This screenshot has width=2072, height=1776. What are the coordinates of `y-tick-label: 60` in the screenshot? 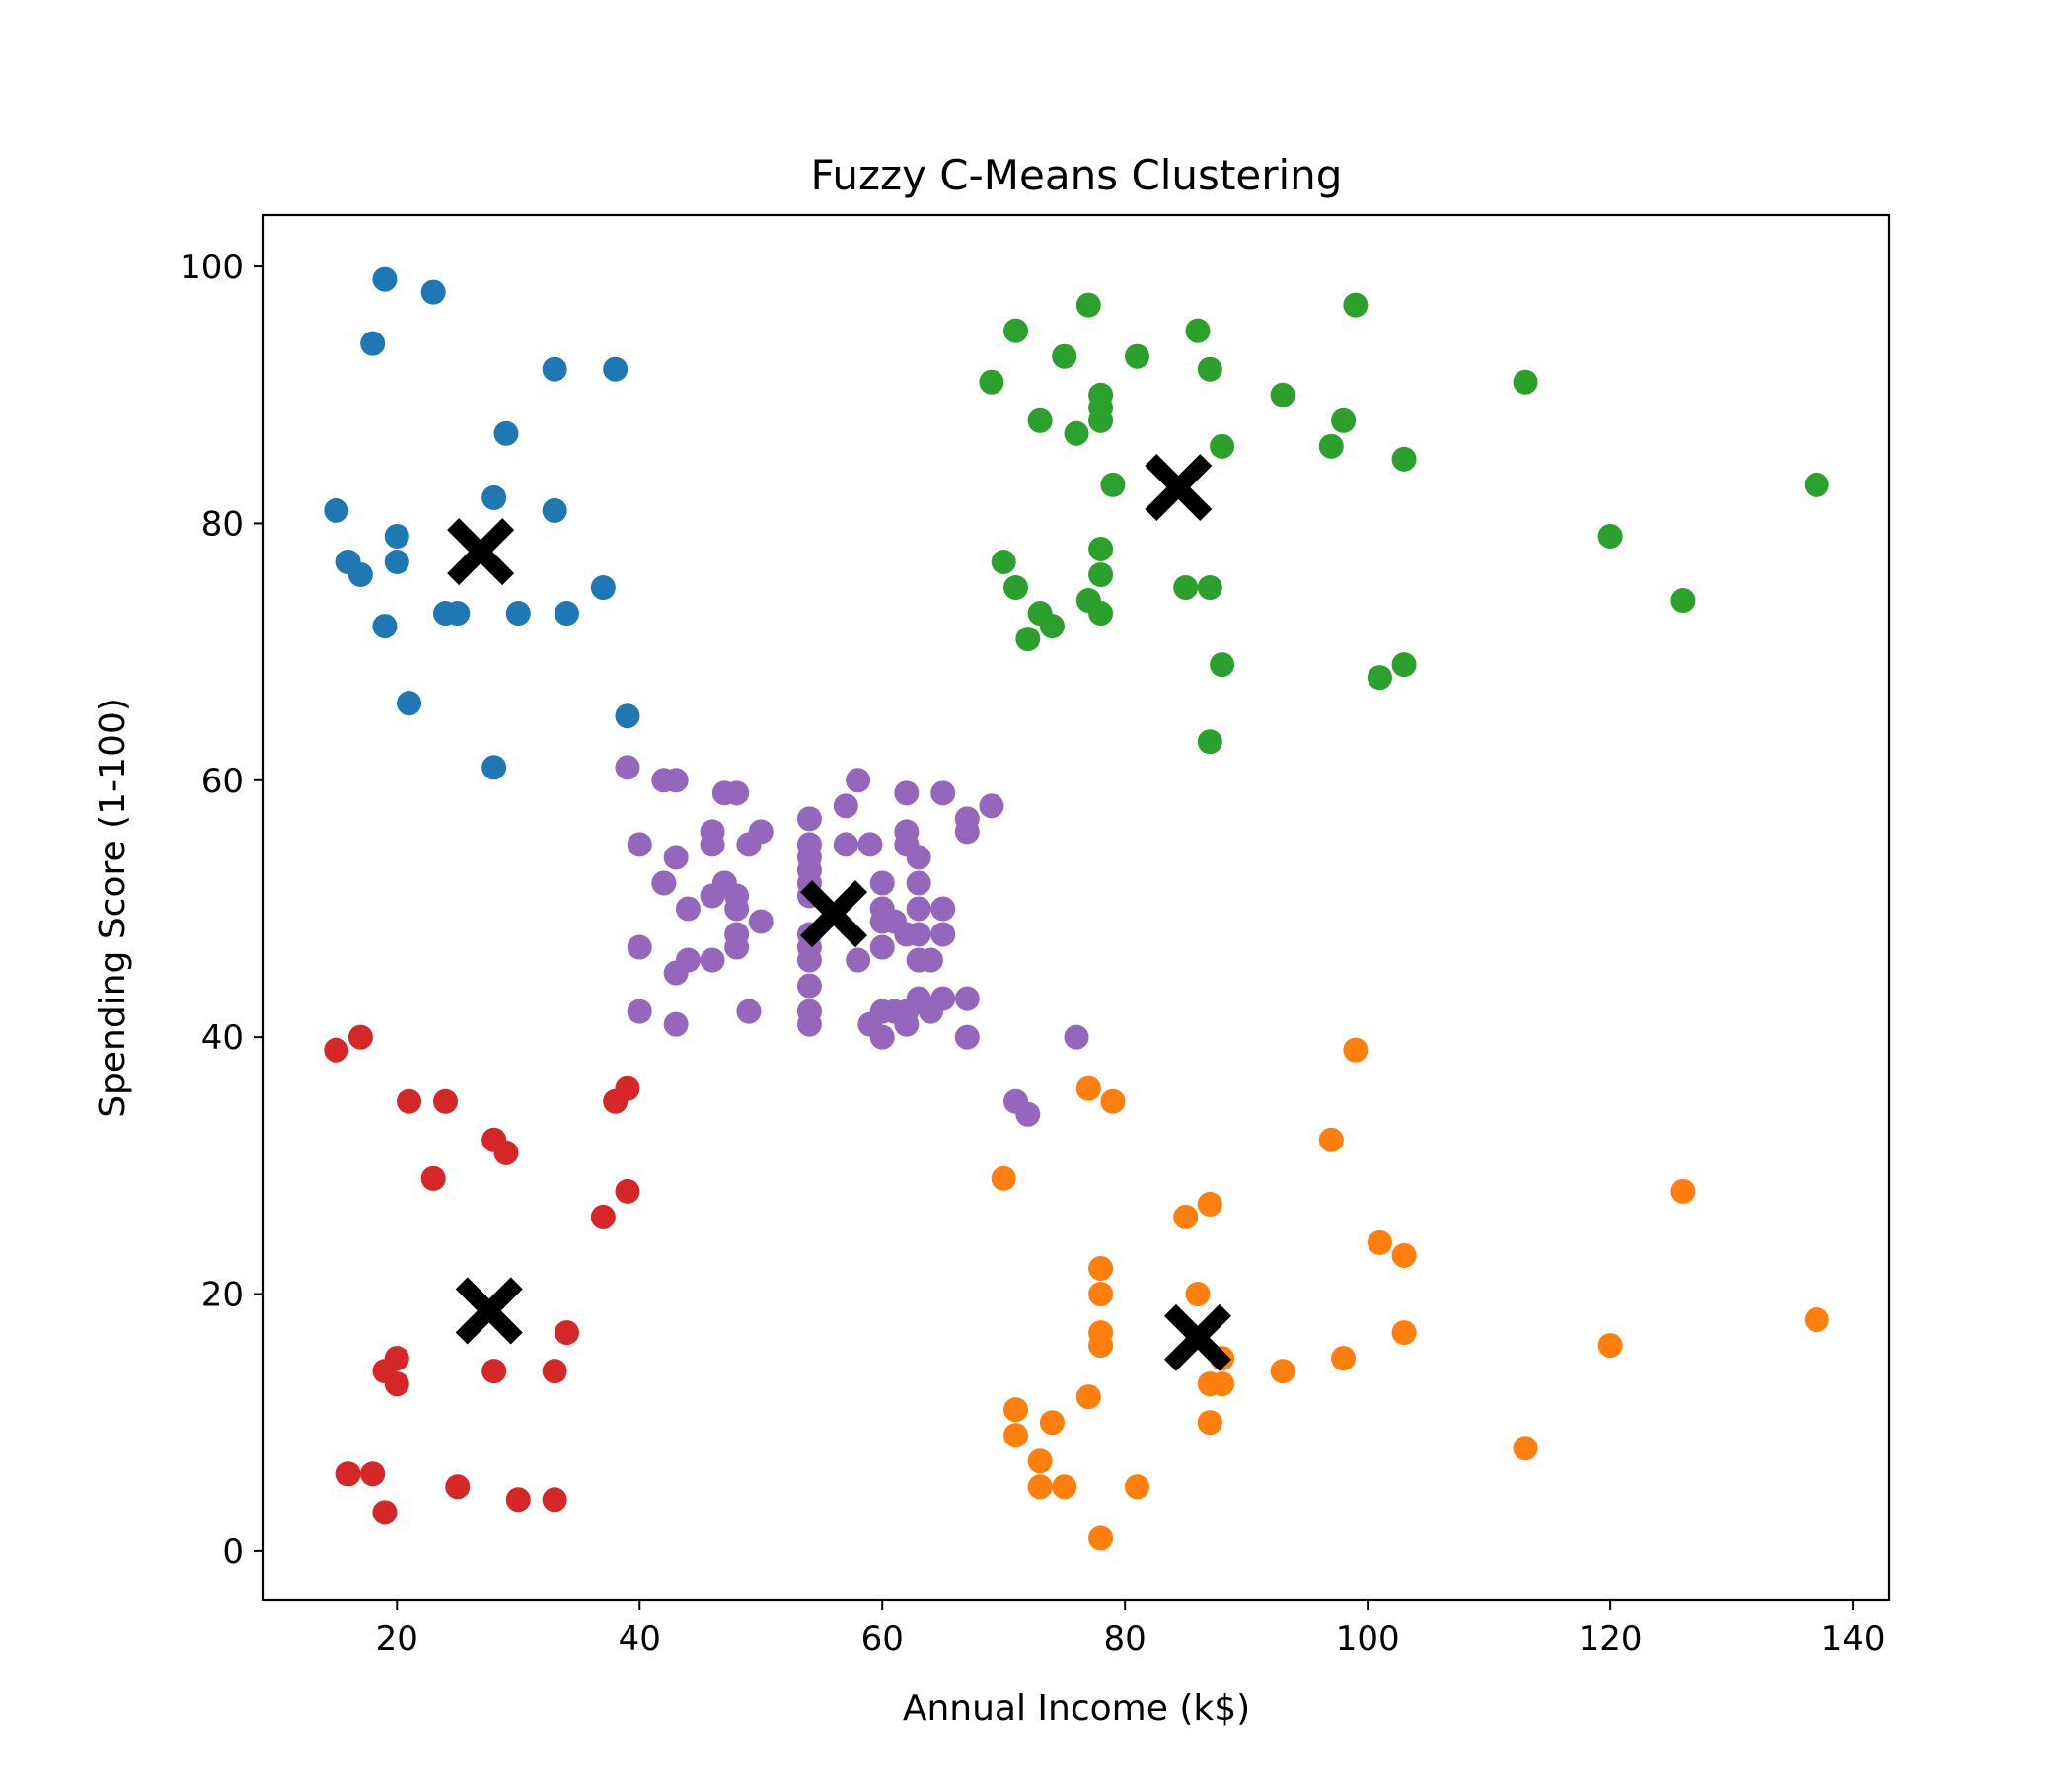 It's located at (223, 781).